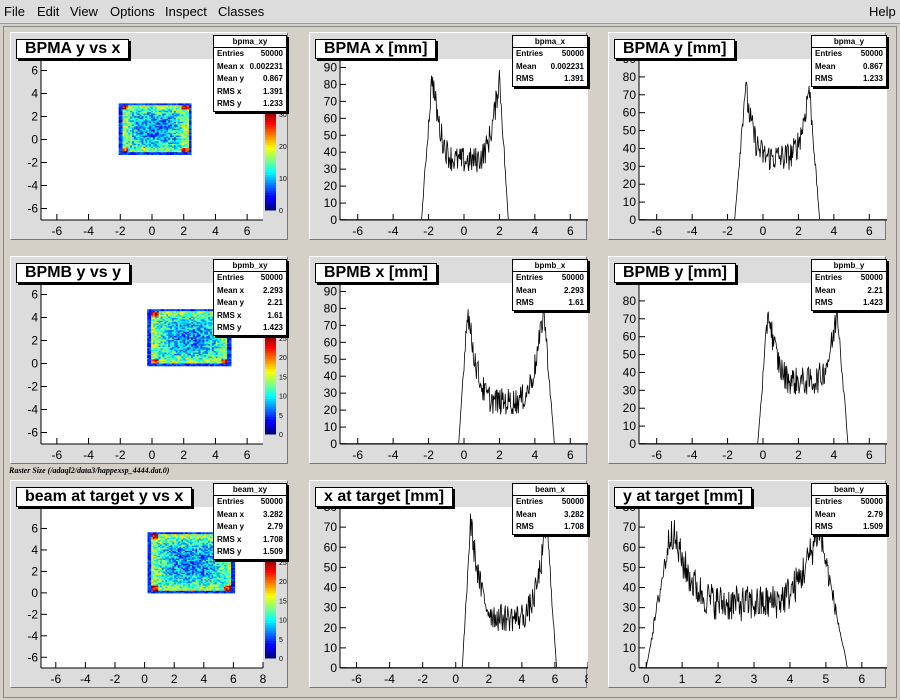  I want to click on stats-box: bpmb_x Entries 50000 Mean 2.293 RMS 1.61, so click(550, 285).